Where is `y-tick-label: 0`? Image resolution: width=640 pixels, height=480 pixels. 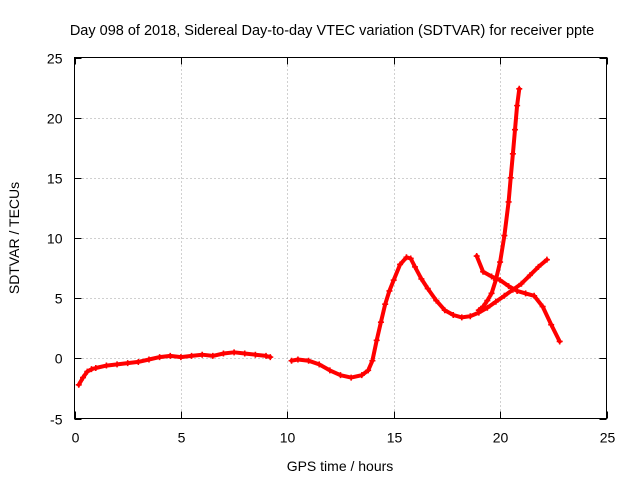
y-tick-label: 0 is located at coordinates (59, 359).